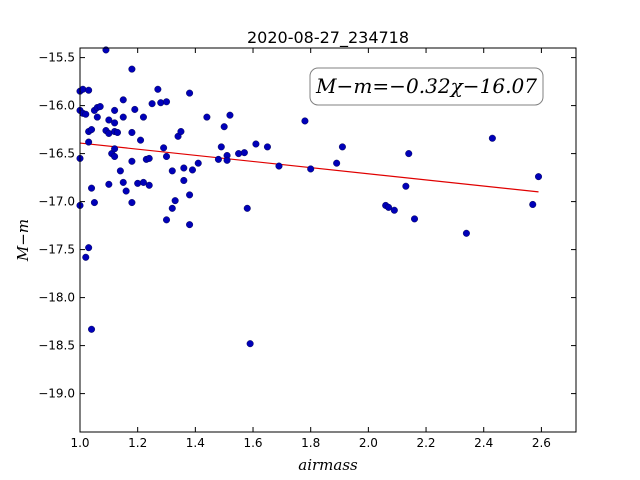  What do you see at coordinates (541, 443) in the screenshot?
I see `x-tick-label-8: 2.6` at bounding box center [541, 443].